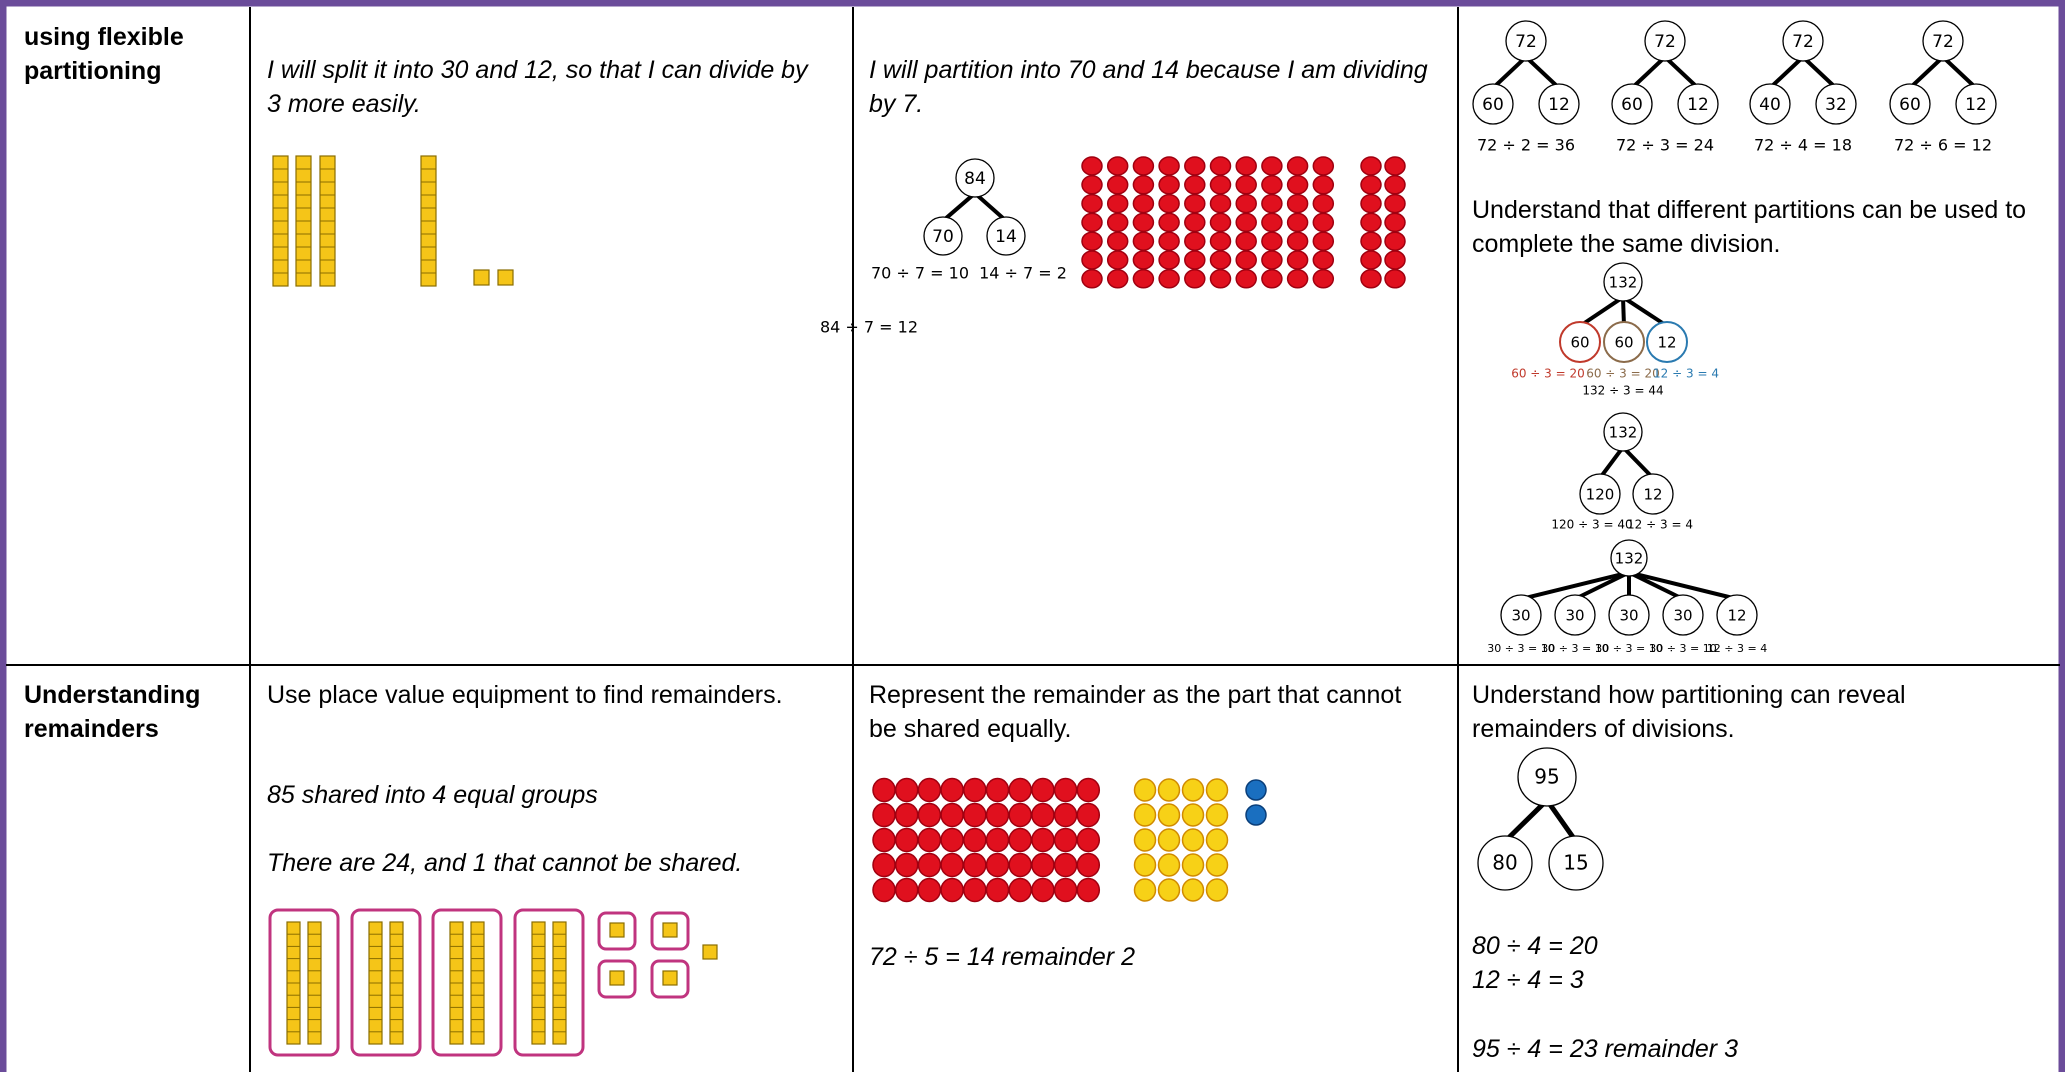 The image size is (2065, 1072). What do you see at coordinates (1605, 1049) in the screenshot?
I see `cell-line: 95 ÷ 4 = 23 remainder 3` at bounding box center [1605, 1049].